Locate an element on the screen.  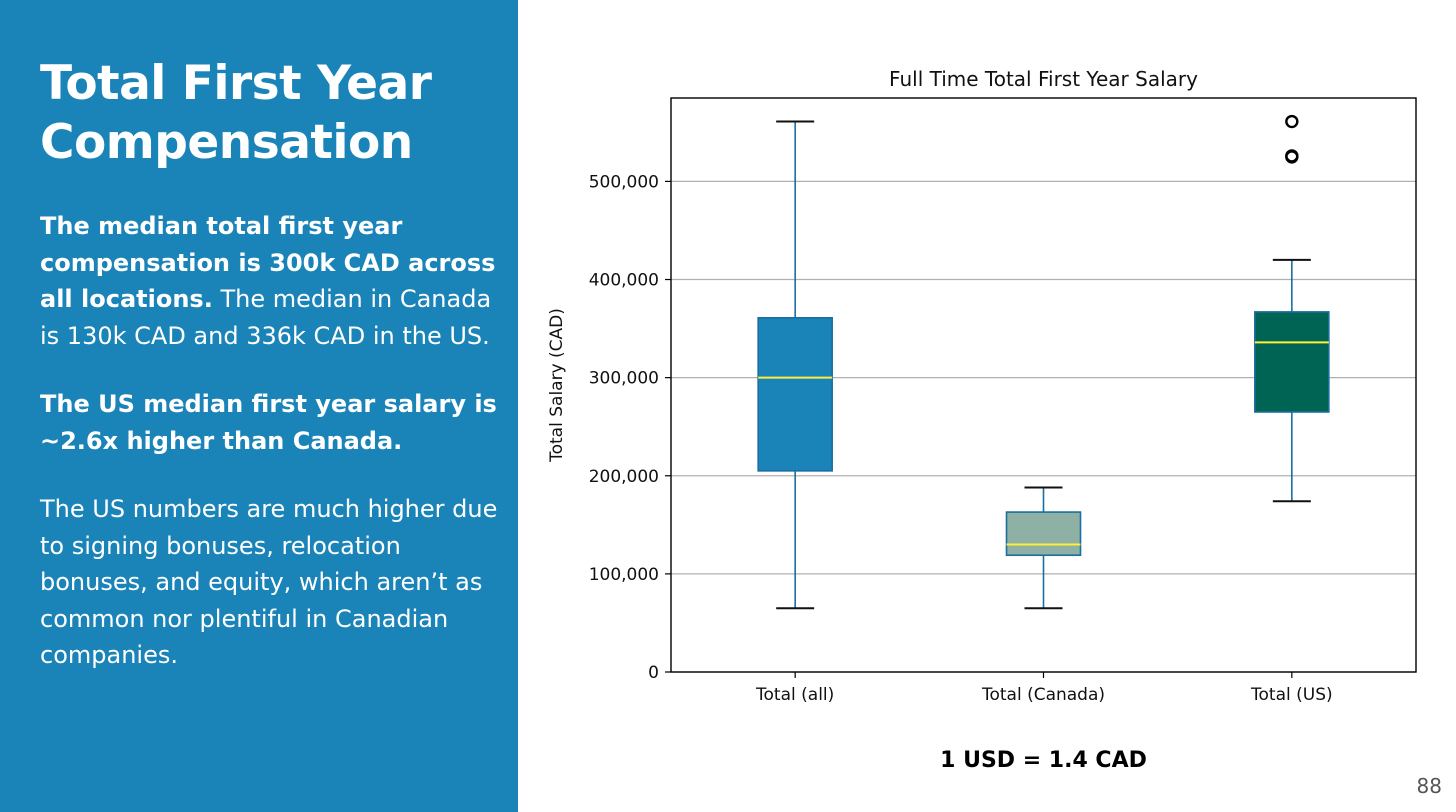
slide-title-line2: Compensation is located at coordinates (226, 142).